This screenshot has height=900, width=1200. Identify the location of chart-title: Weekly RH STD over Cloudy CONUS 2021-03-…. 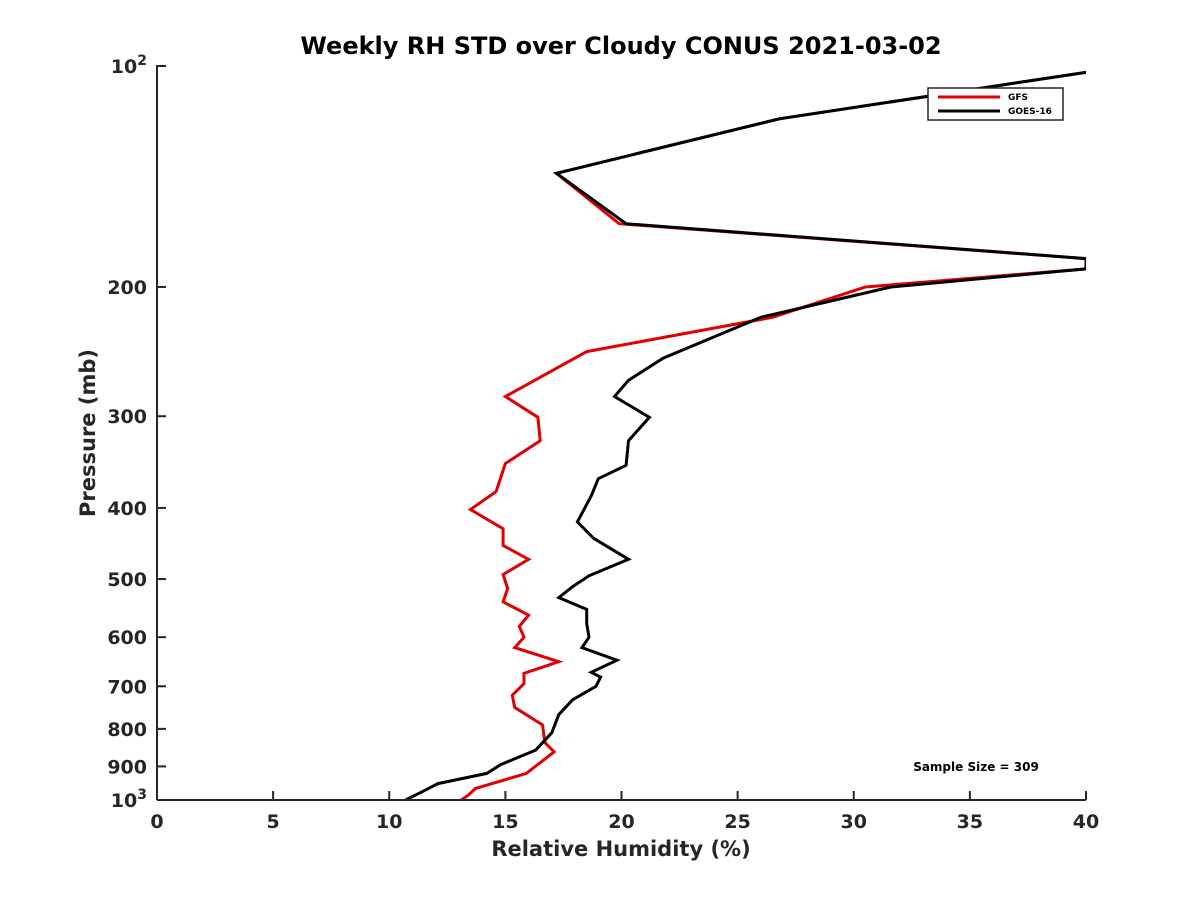
(620, 46).